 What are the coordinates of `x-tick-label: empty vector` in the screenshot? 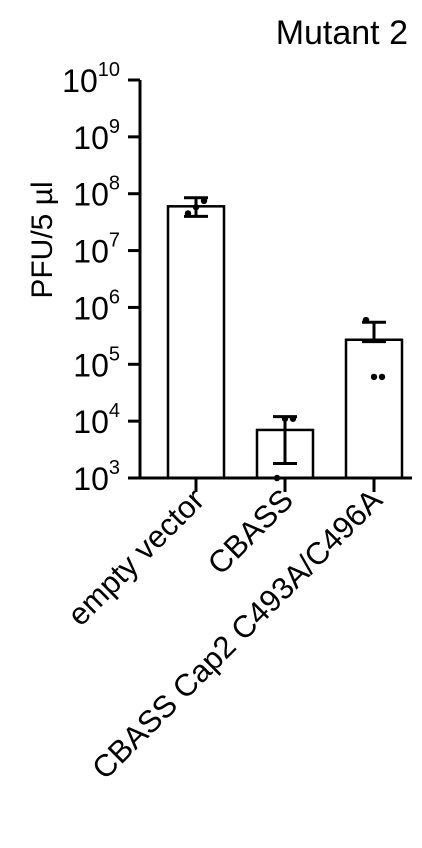 It's located at (136, 557).